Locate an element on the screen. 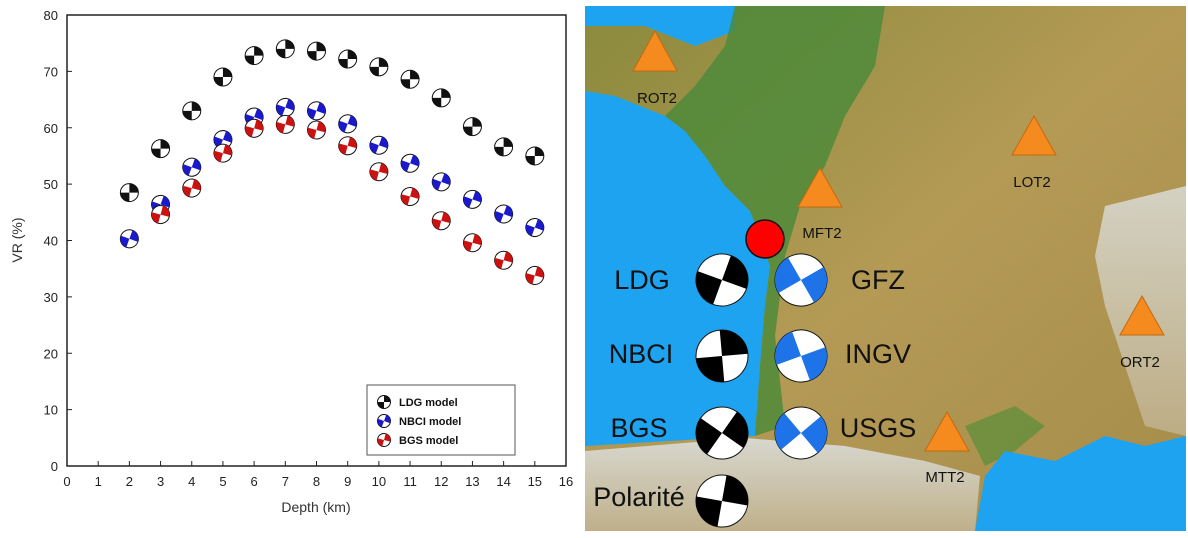 This screenshot has width=1188, height=538. y-tick-label: 60 is located at coordinates (51, 128).